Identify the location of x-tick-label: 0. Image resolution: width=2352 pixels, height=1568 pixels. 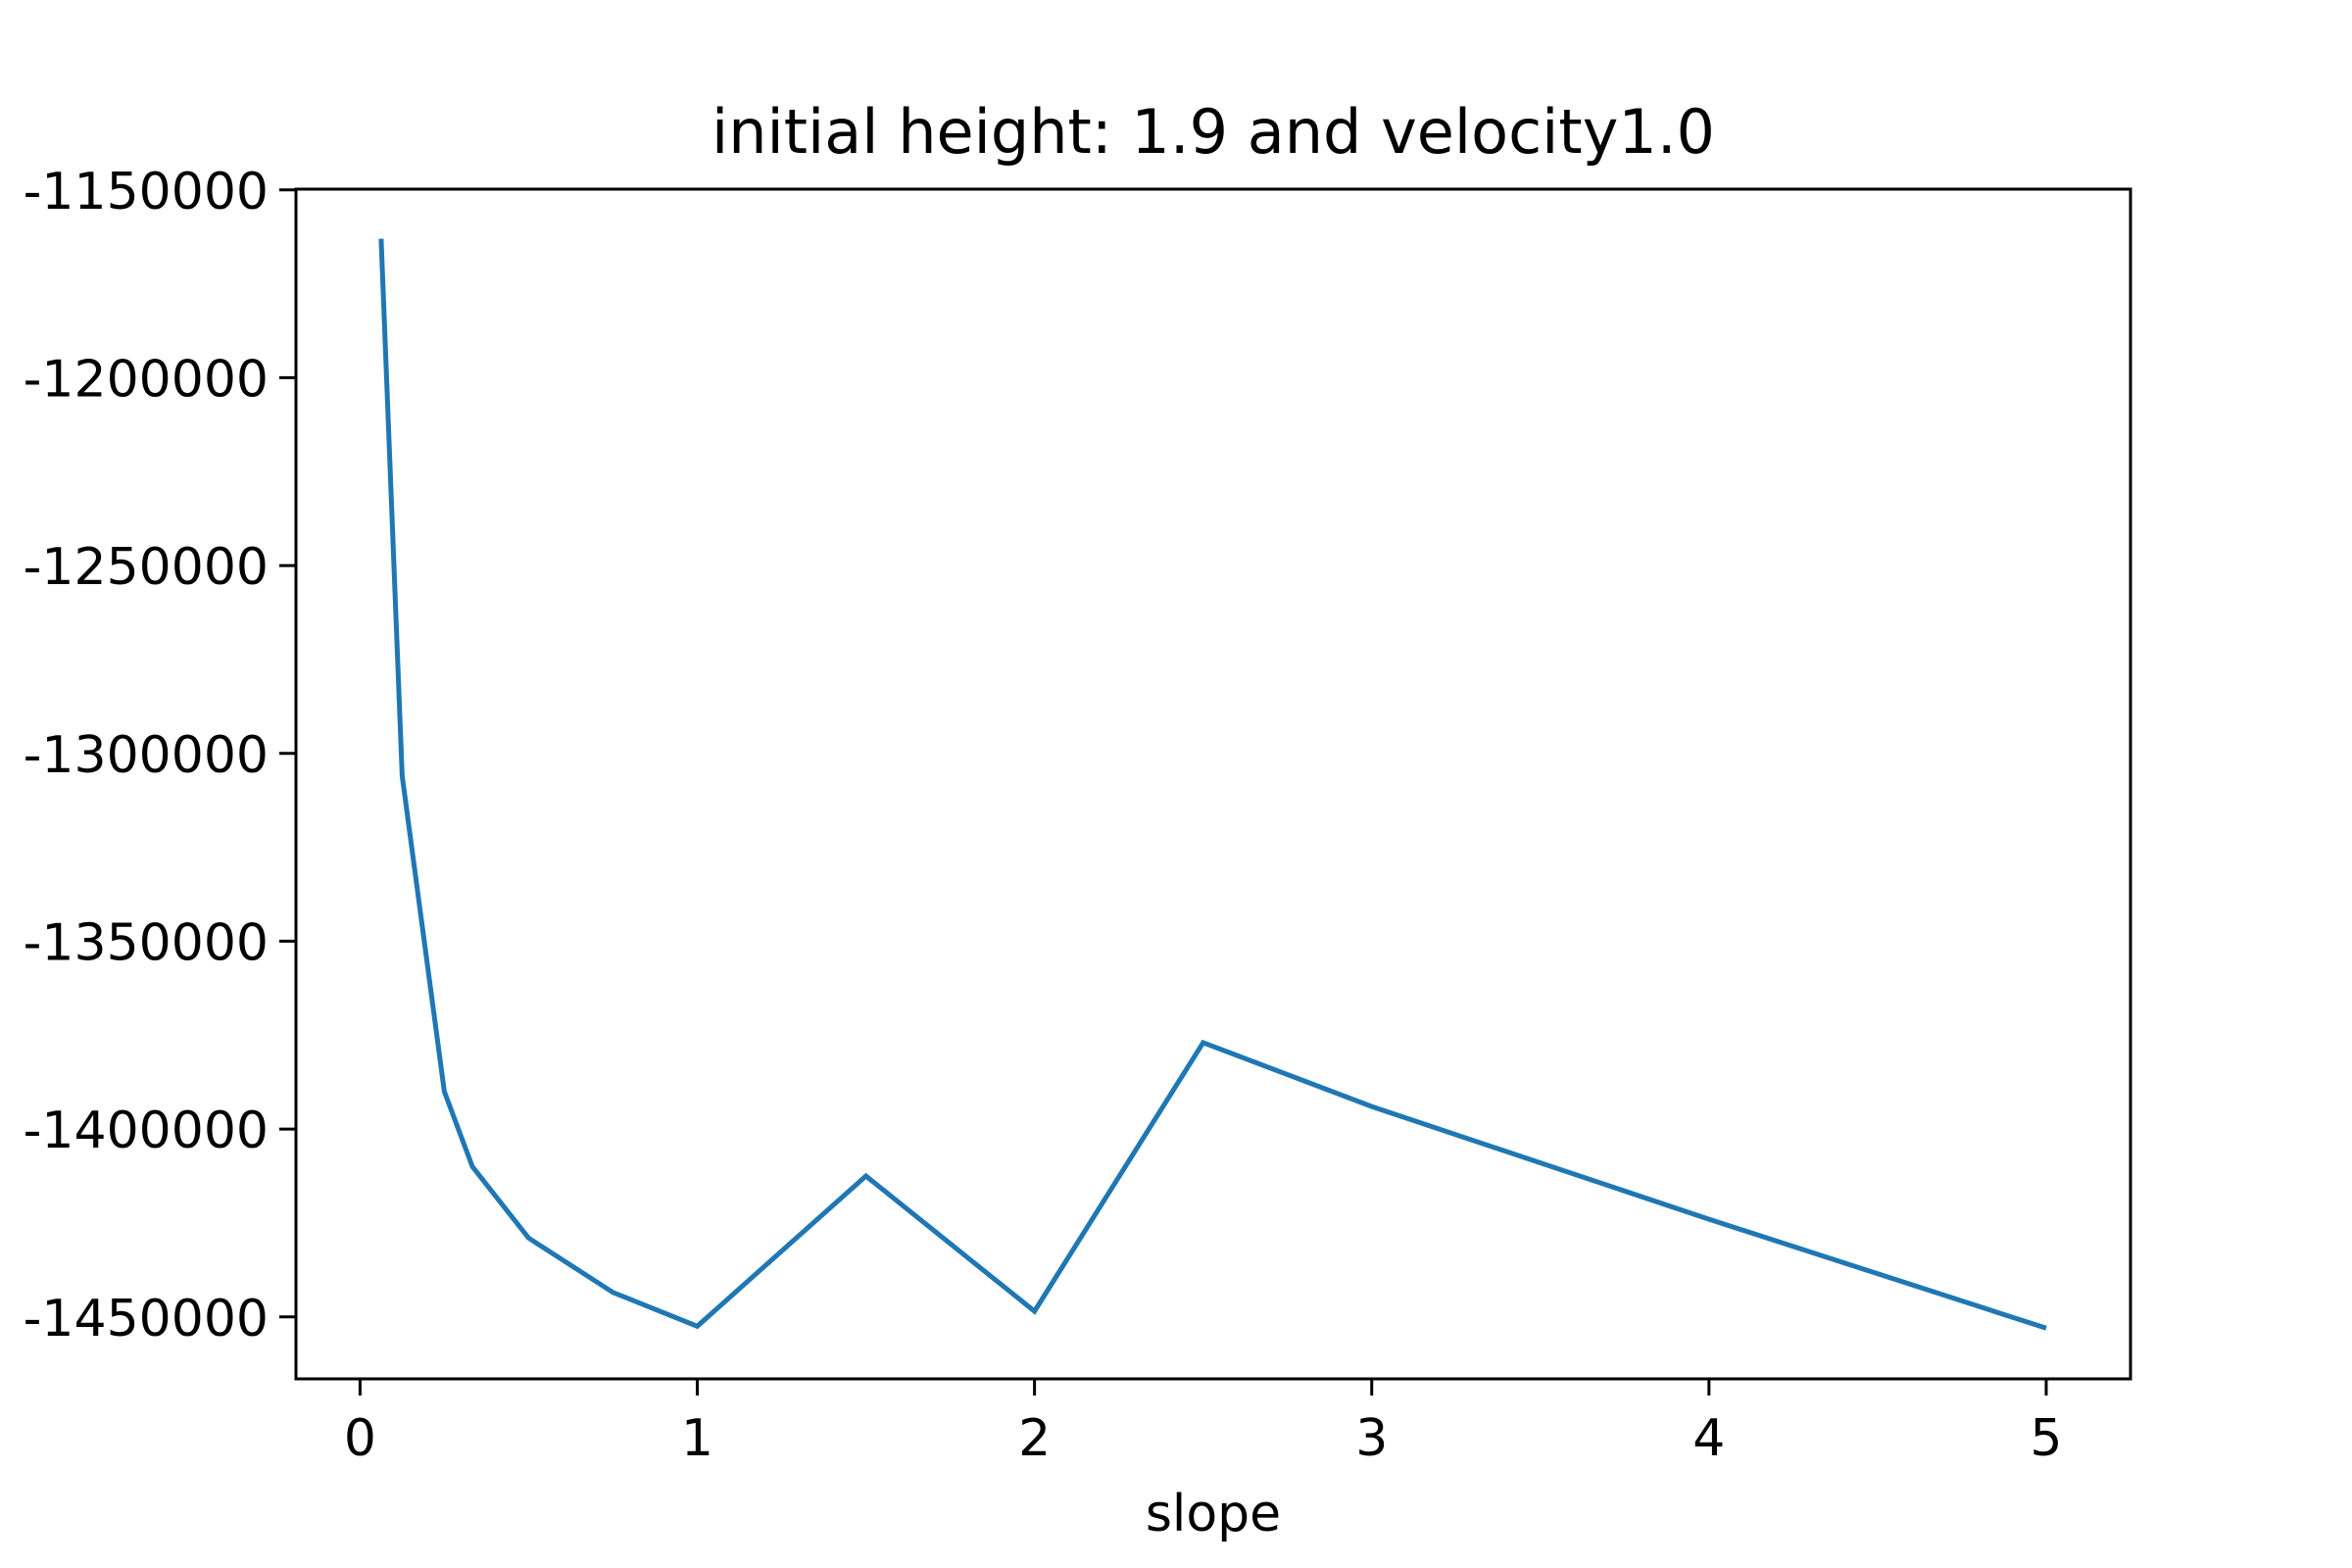
(360, 1438).